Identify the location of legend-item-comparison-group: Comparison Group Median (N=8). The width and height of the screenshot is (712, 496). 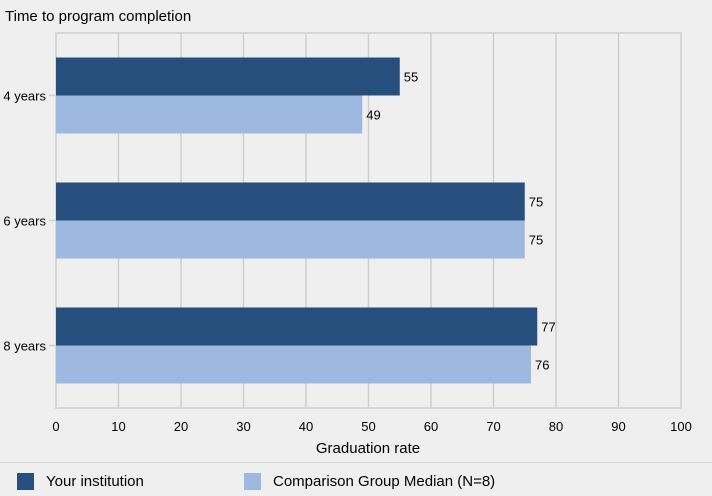
(369, 481).